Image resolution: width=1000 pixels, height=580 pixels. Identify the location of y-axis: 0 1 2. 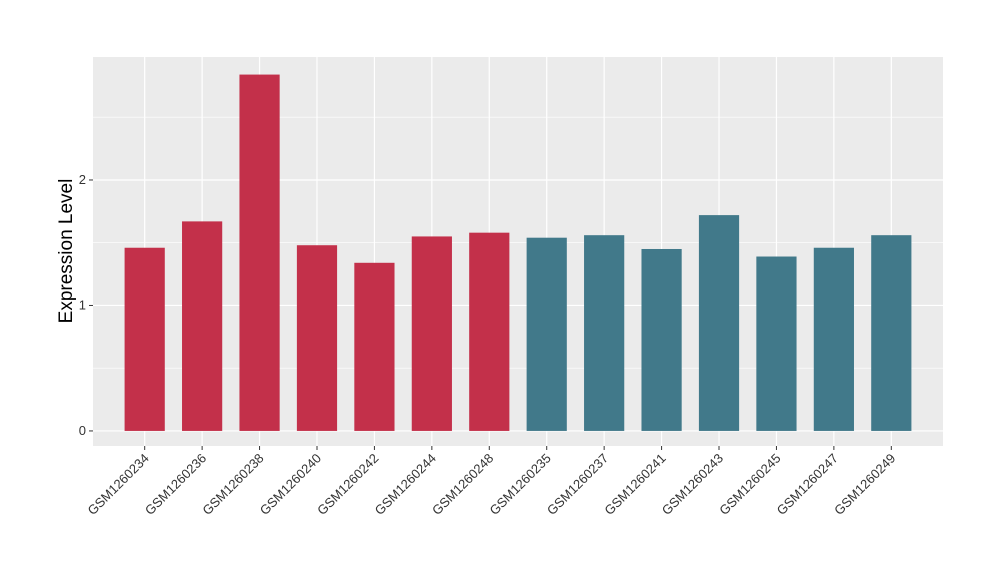
(86, 305).